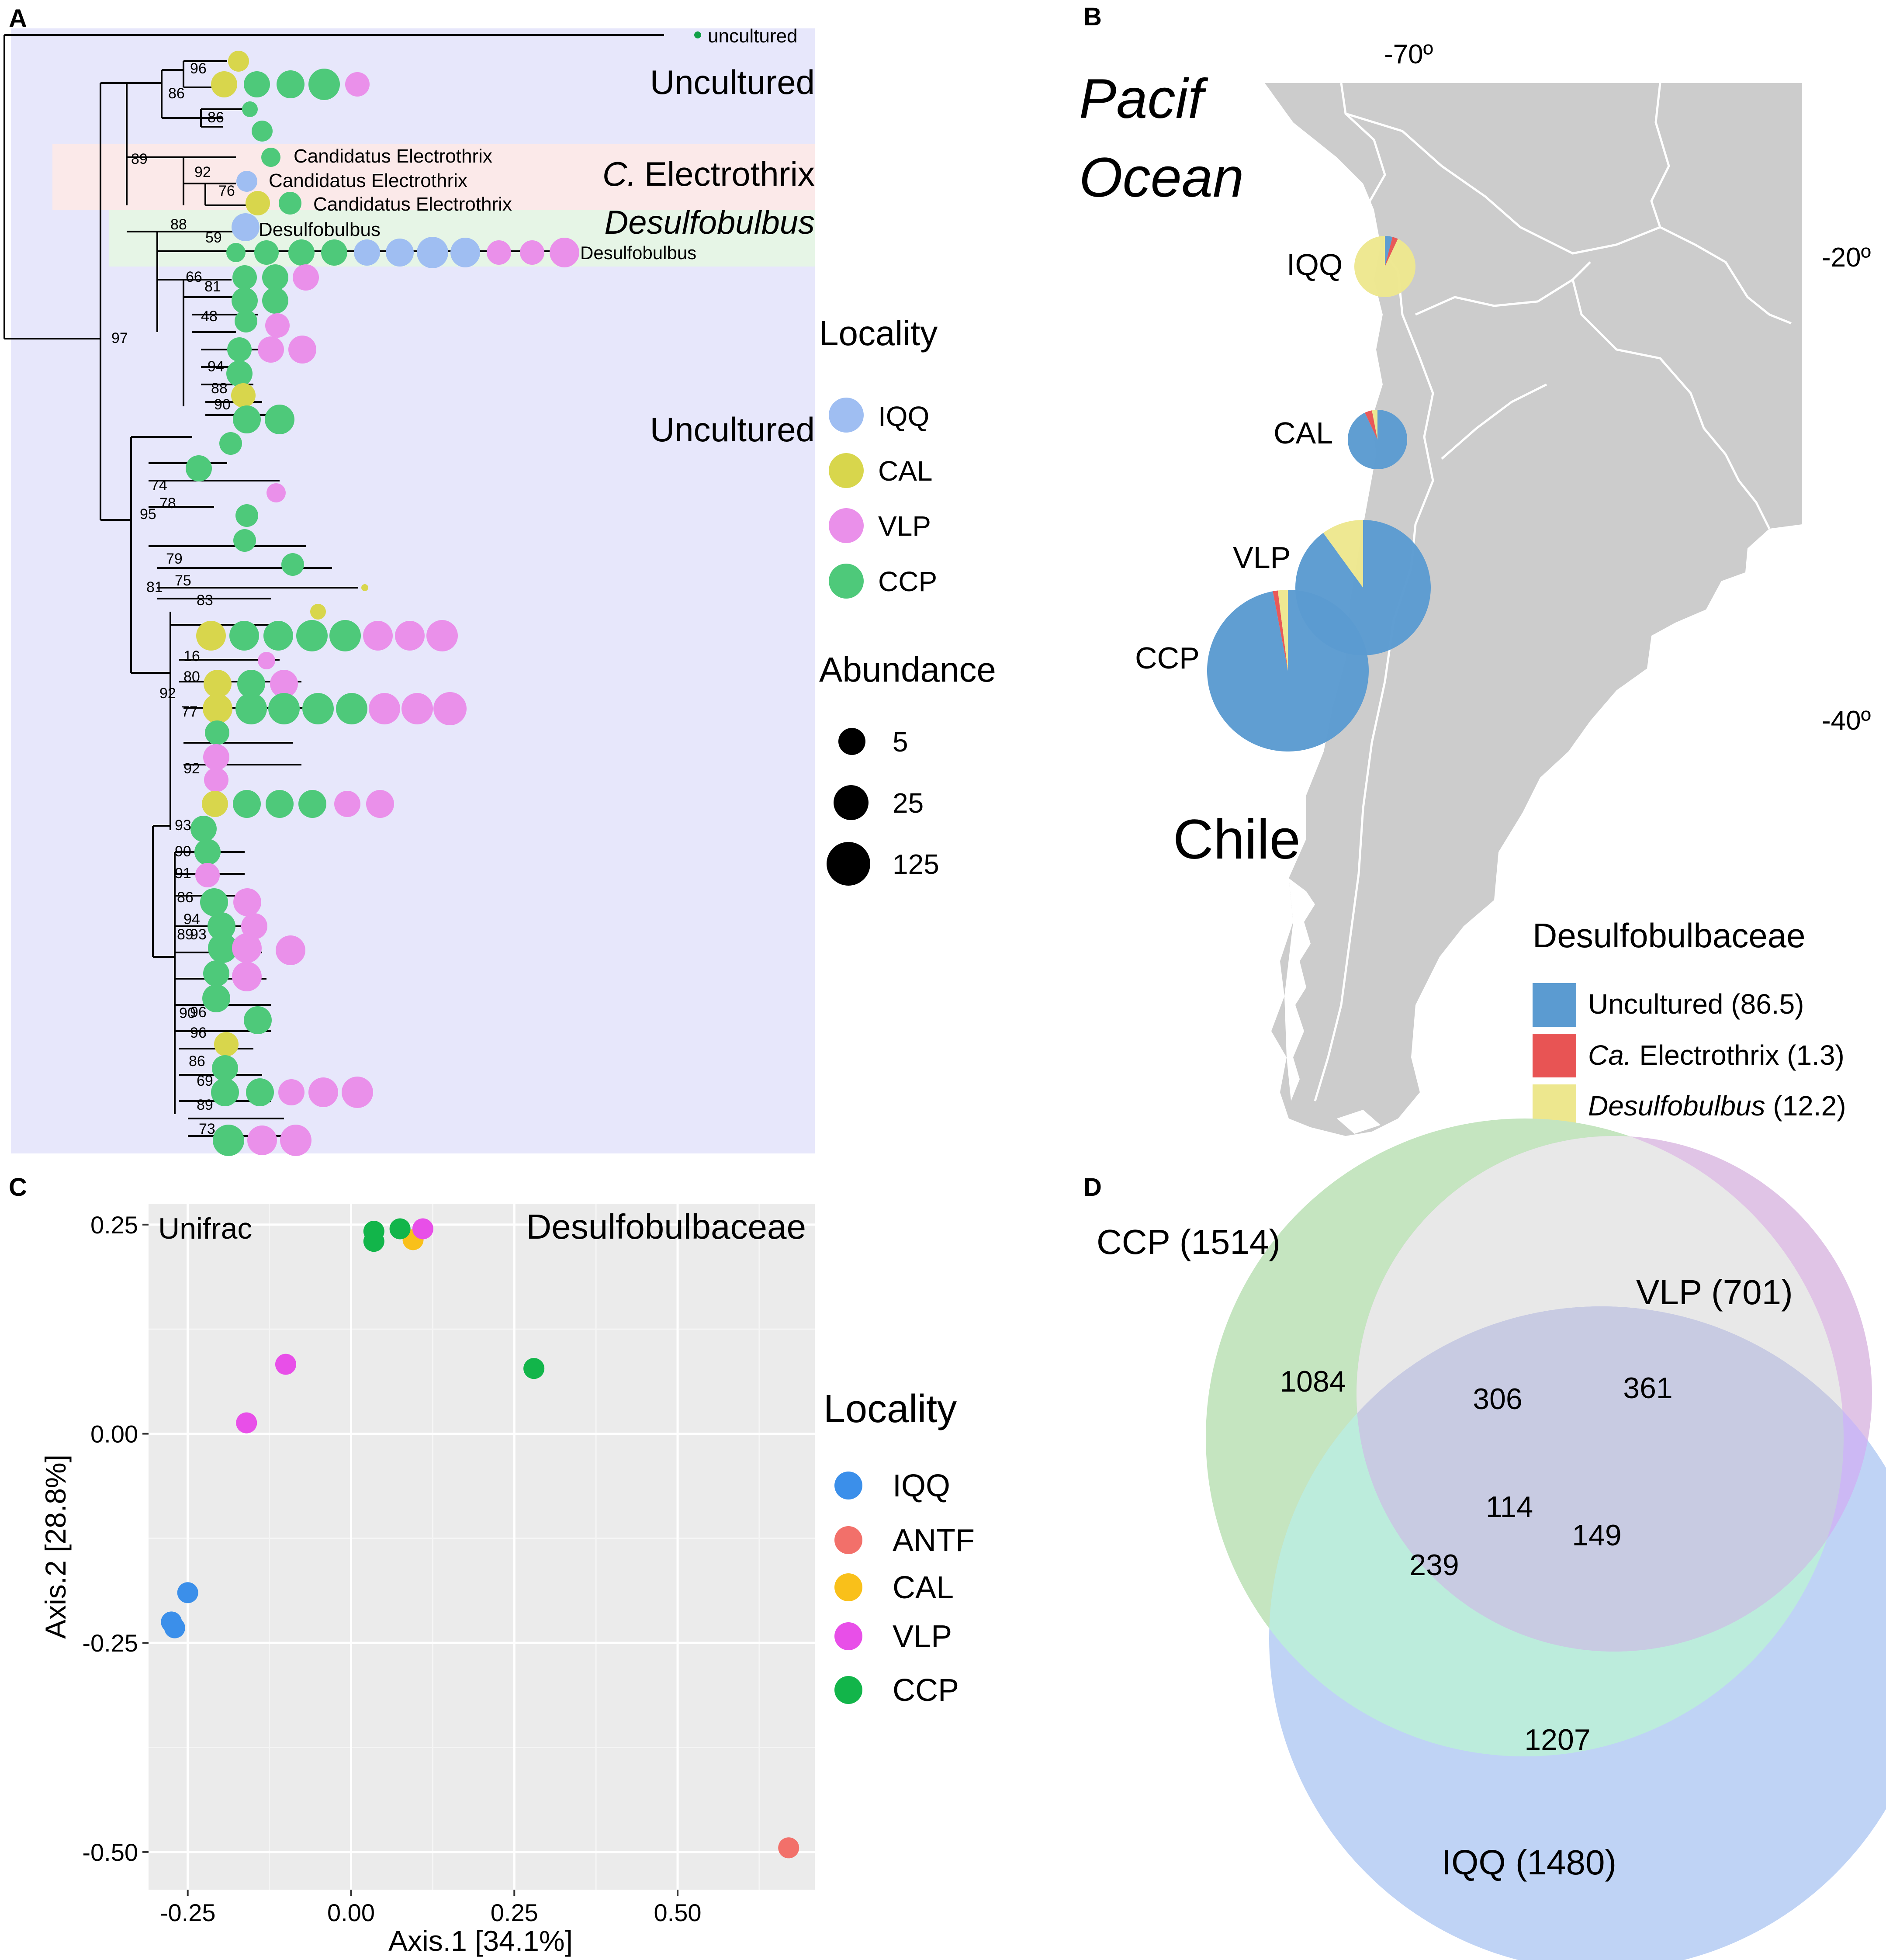 This screenshot has height=1960, width=1886. I want to click on clade-label-uncultured-top: Uncultured, so click(732, 82).